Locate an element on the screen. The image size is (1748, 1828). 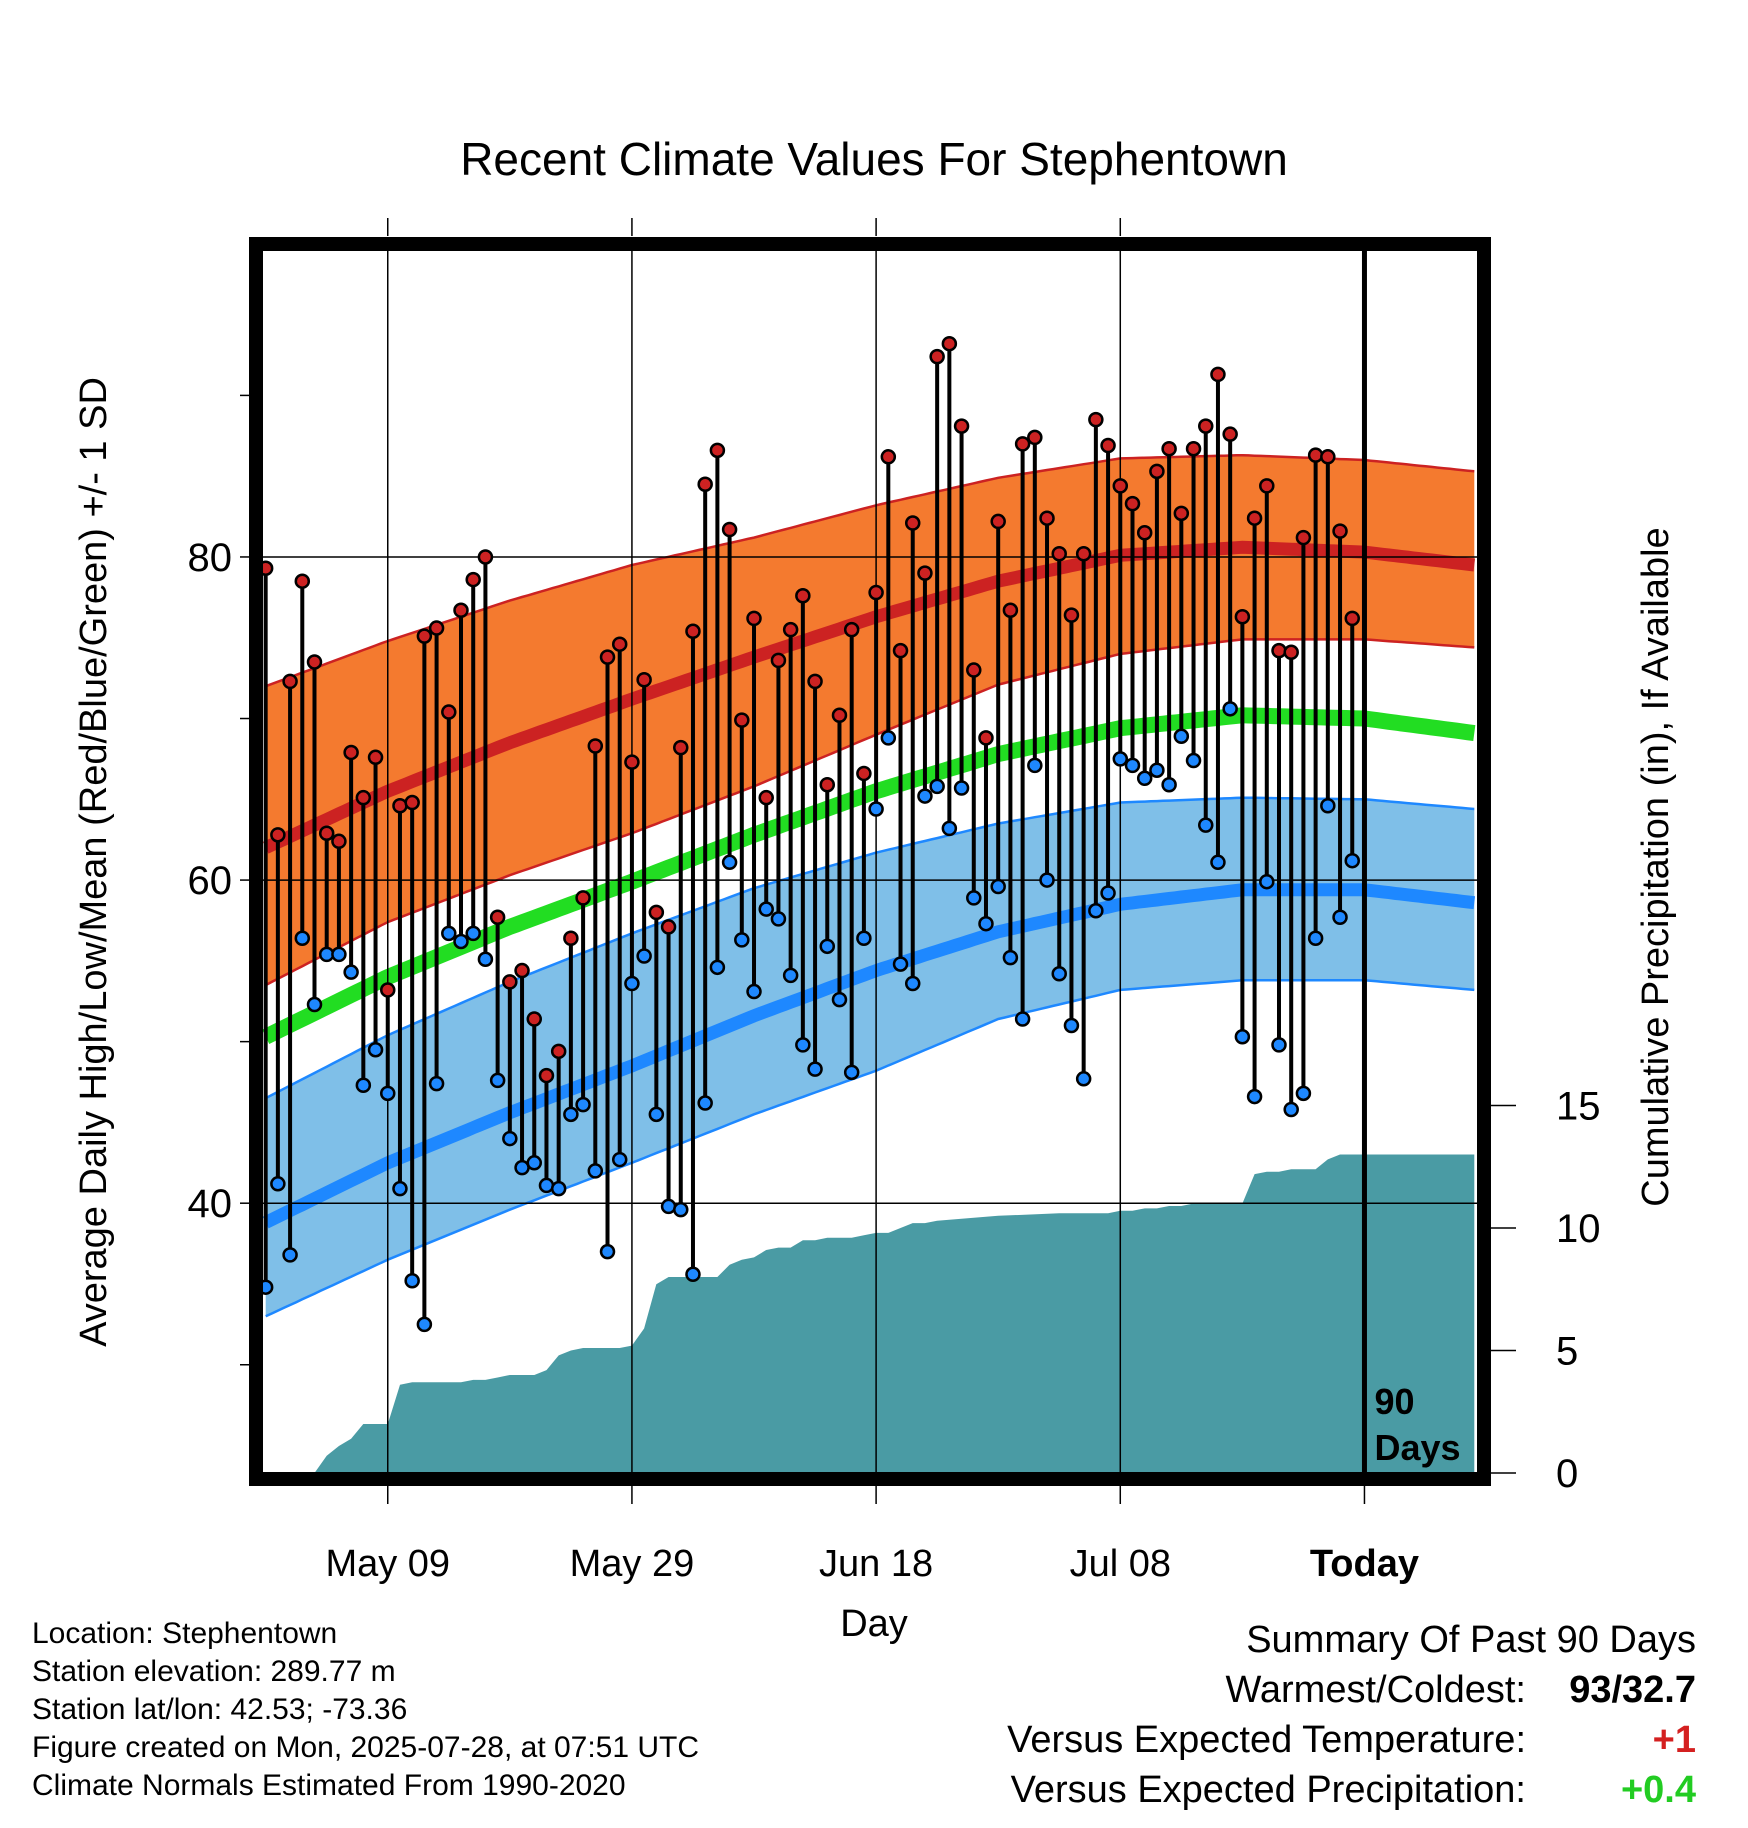
temp-value: +1 is located at coordinates (1674, 1740).